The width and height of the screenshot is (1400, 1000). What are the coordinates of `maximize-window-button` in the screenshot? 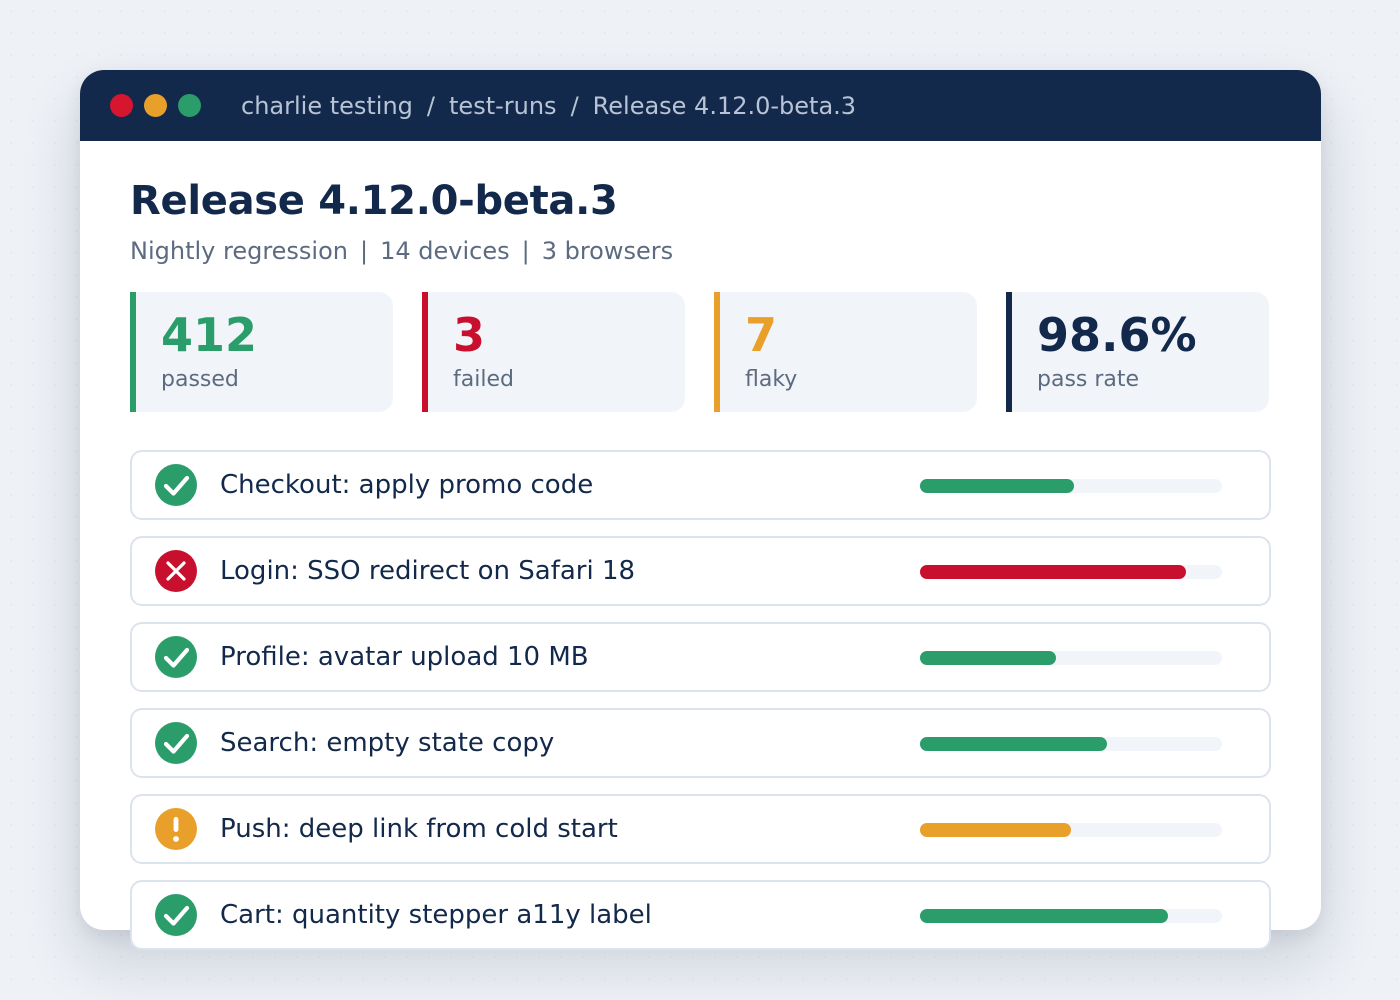 It's located at (189, 105).